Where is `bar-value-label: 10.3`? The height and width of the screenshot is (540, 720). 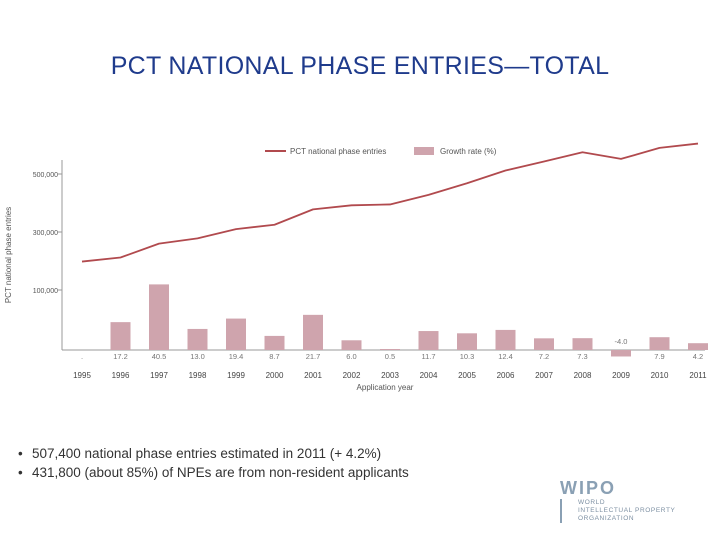
bar-value-label: 10.3 is located at coordinates (467, 356).